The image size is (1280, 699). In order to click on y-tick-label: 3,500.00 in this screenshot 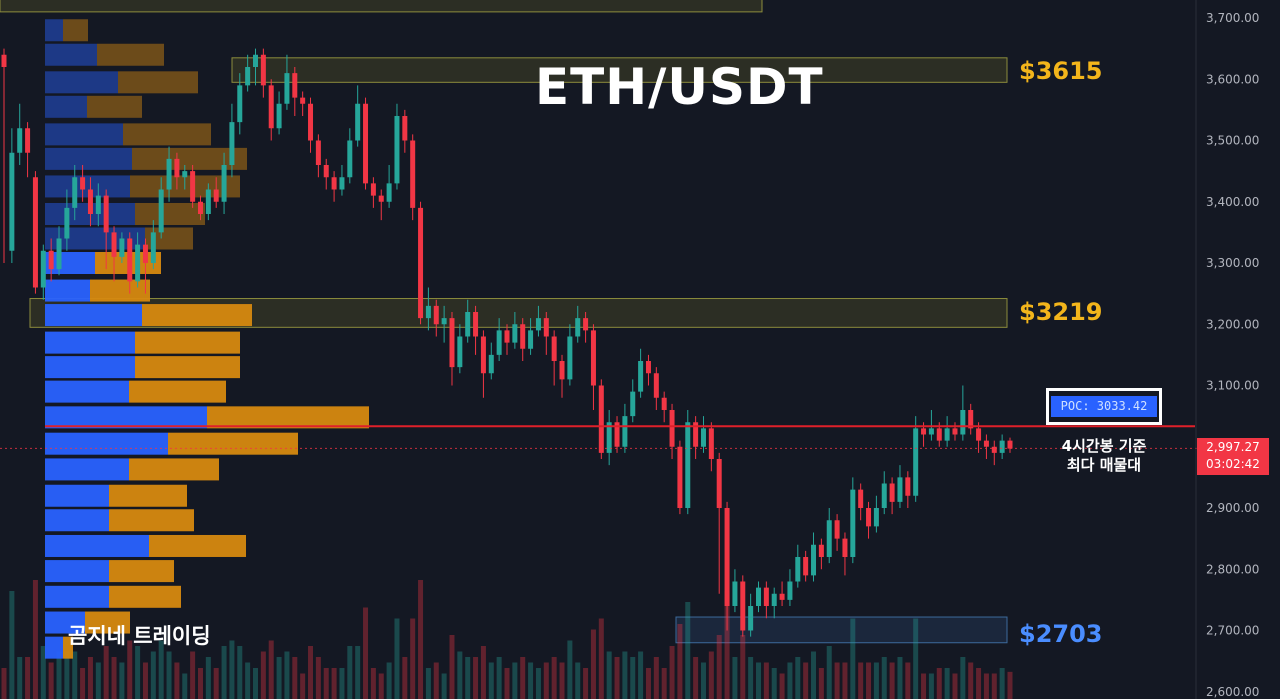, I will do `click(1232, 141)`.